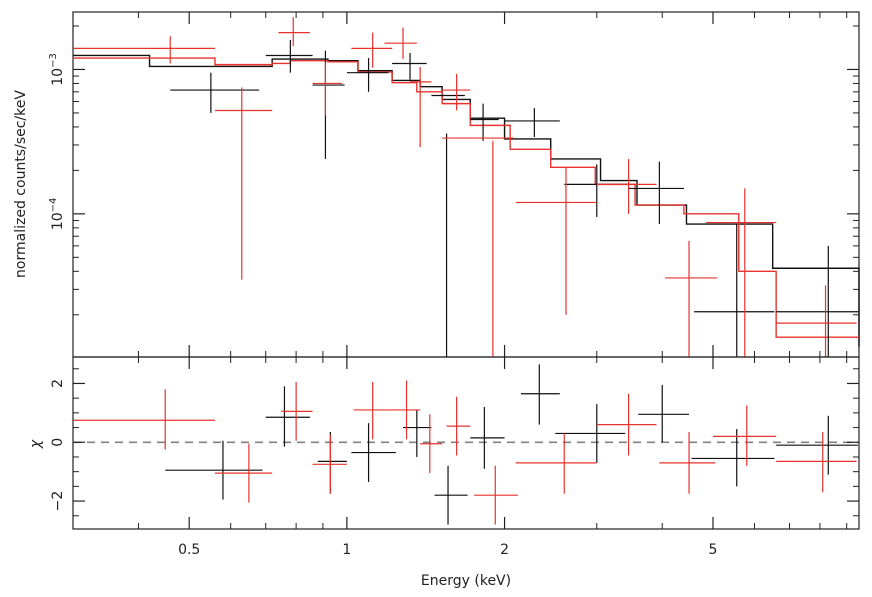 The image size is (872, 597). I want to click on spectrum-y-tick-label: 10−3, so click(57, 69).